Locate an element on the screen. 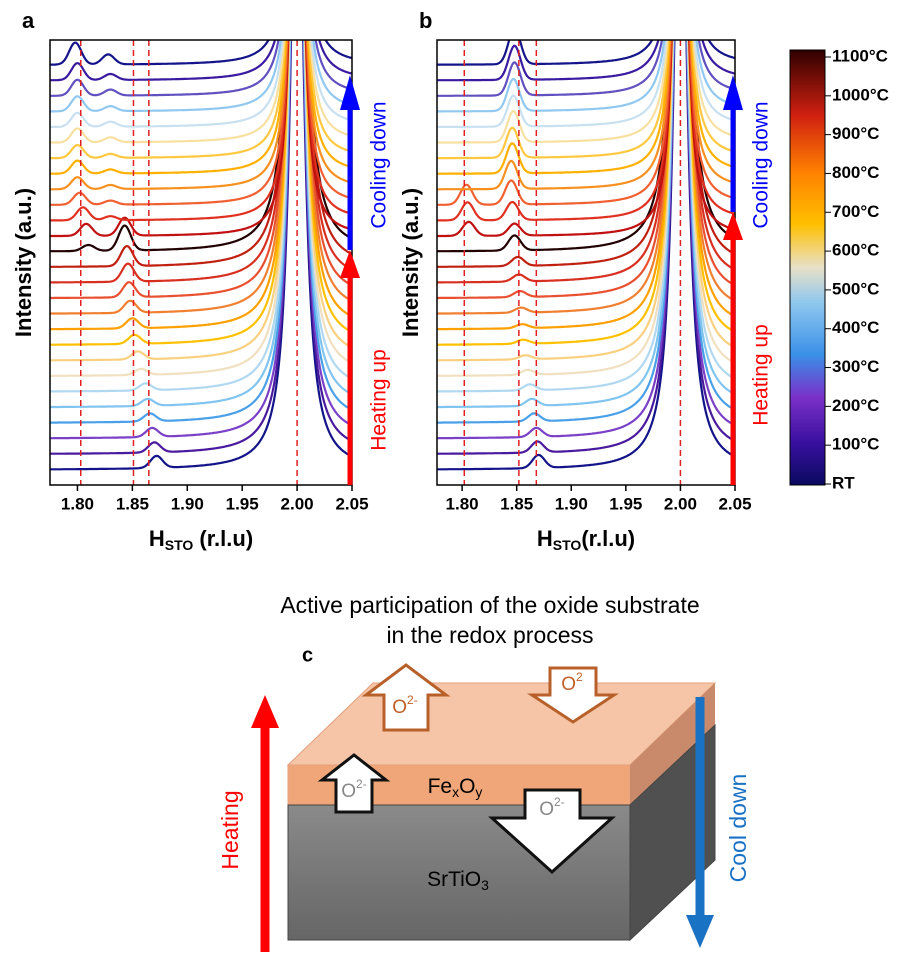 The width and height of the screenshot is (906, 955). film-label: FexOy is located at coordinates (455, 787).